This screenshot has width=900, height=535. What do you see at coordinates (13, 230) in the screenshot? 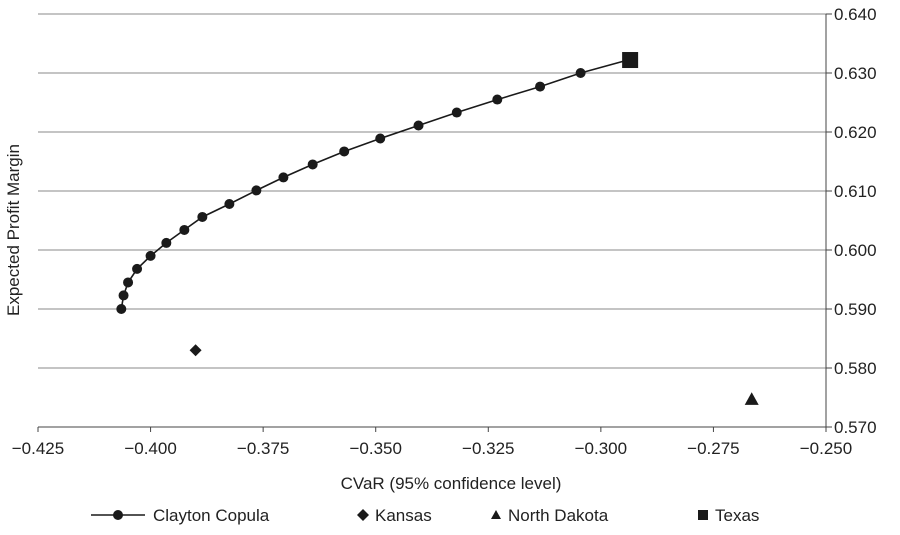
I see `y-axis-label: Expected Profit Margin` at bounding box center [13, 230].